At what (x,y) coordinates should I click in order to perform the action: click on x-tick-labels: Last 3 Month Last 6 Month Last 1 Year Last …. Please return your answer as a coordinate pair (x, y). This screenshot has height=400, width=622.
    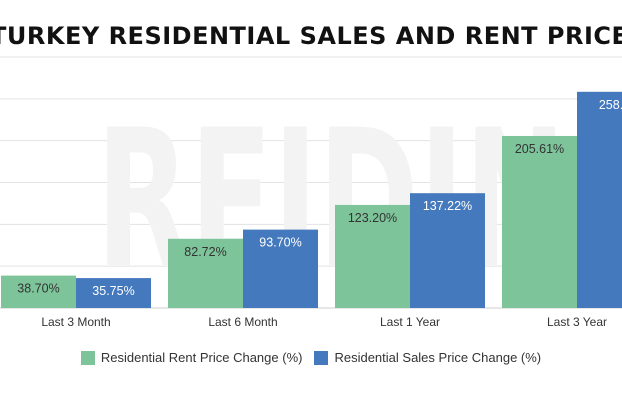
    Looking at the image, I should click on (324, 322).